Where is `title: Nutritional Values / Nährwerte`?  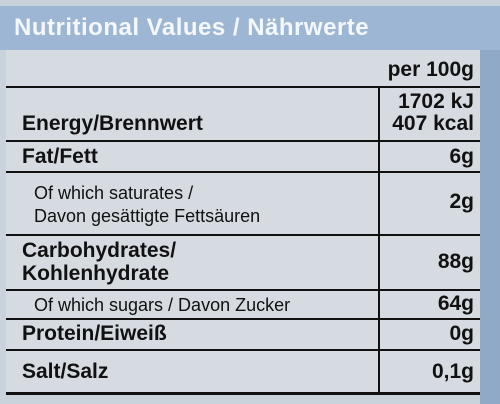
title: Nutritional Values / Nährwerte is located at coordinates (192, 27).